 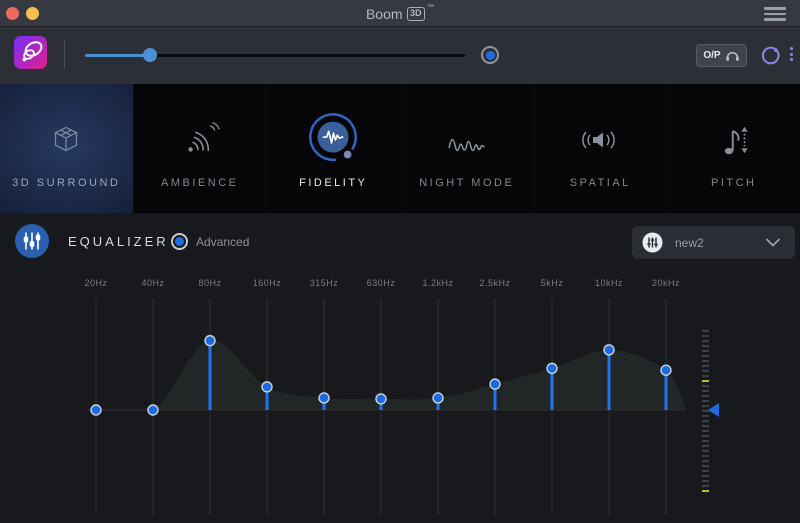 I want to click on volume-slider-fill, so click(x=117, y=55).